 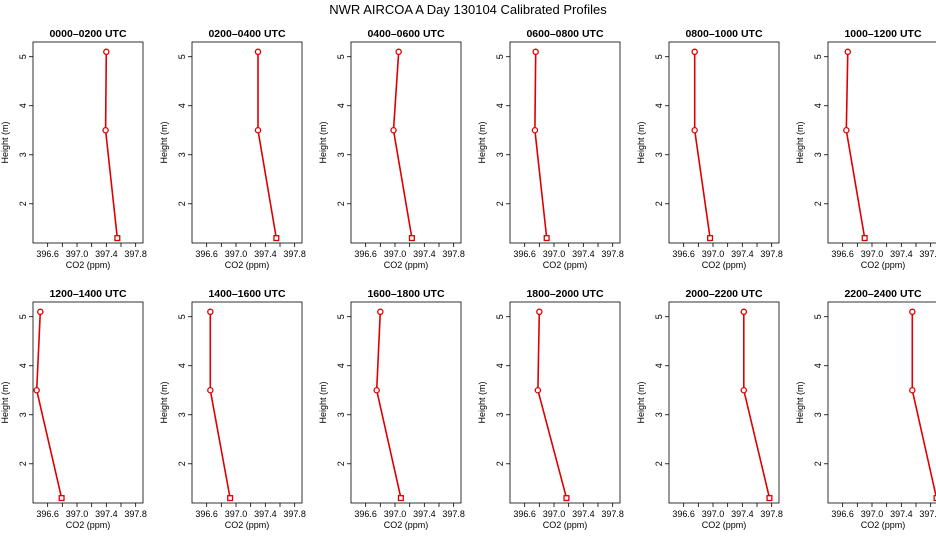 I want to click on panel-title: 1400–1600 UTC, so click(x=246, y=294).